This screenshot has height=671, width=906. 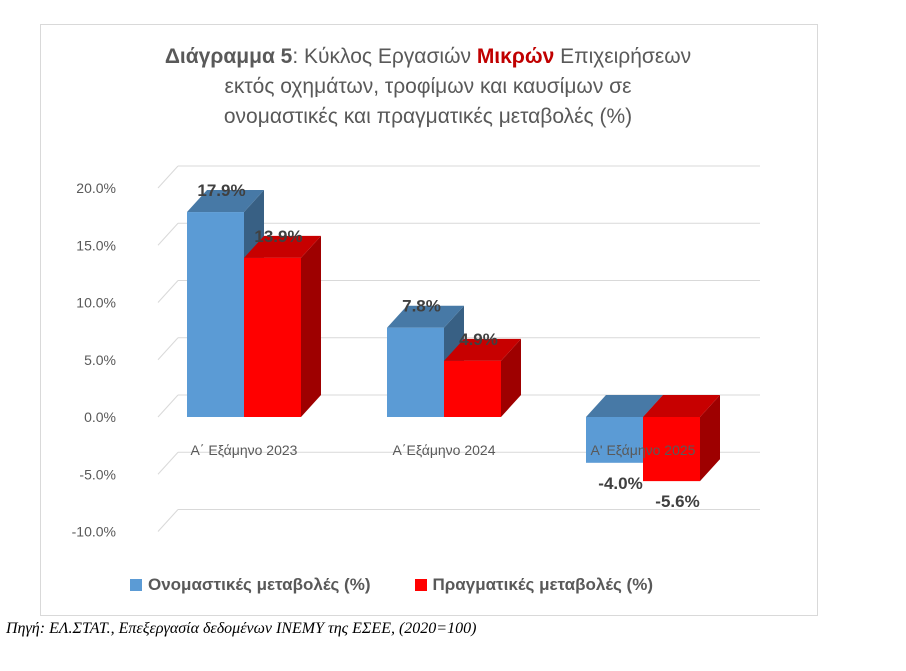 What do you see at coordinates (96, 245) in the screenshot?
I see `y-tick-label: 15.0%` at bounding box center [96, 245].